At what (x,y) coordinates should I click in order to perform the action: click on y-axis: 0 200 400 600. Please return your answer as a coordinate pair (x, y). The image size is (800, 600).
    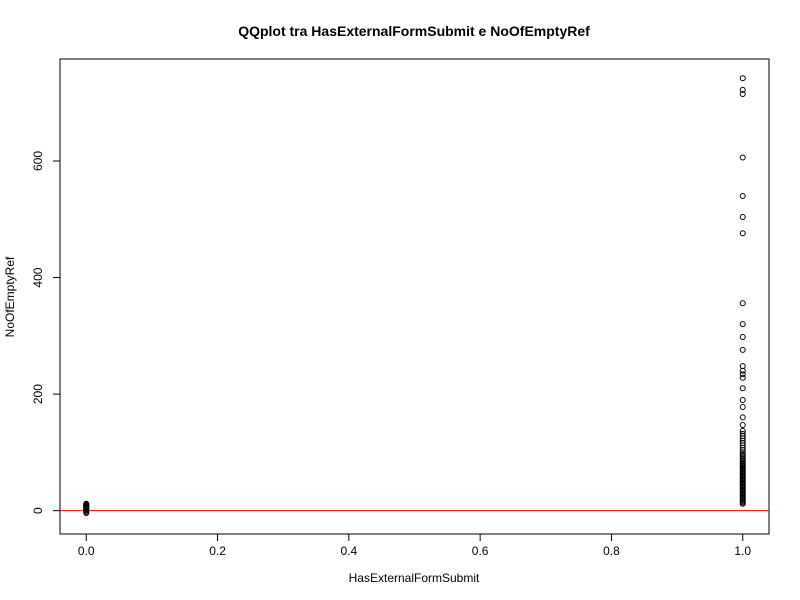
    Looking at the image, I should click on (46, 332).